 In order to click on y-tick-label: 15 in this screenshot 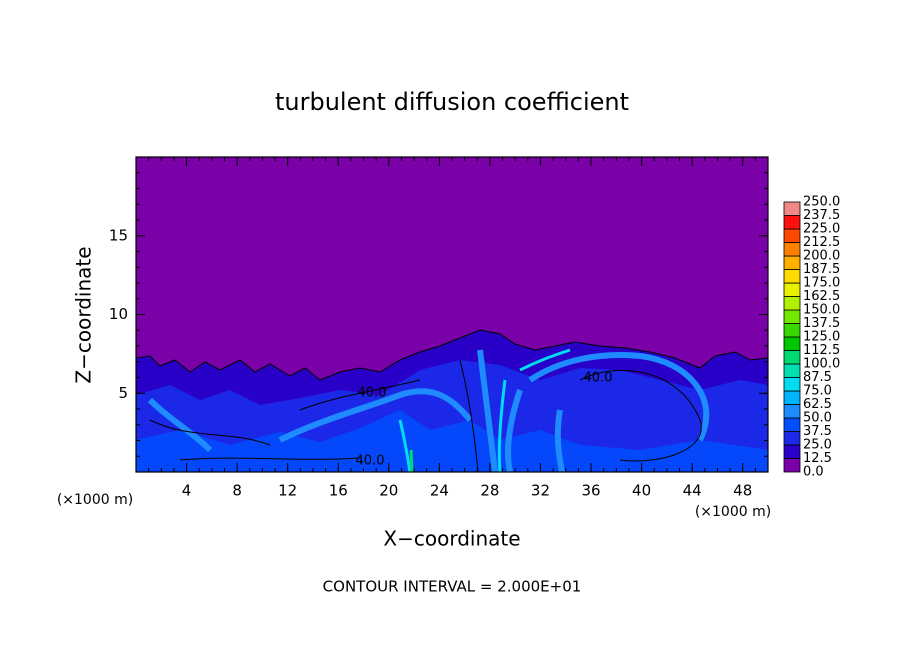, I will do `click(118, 235)`.